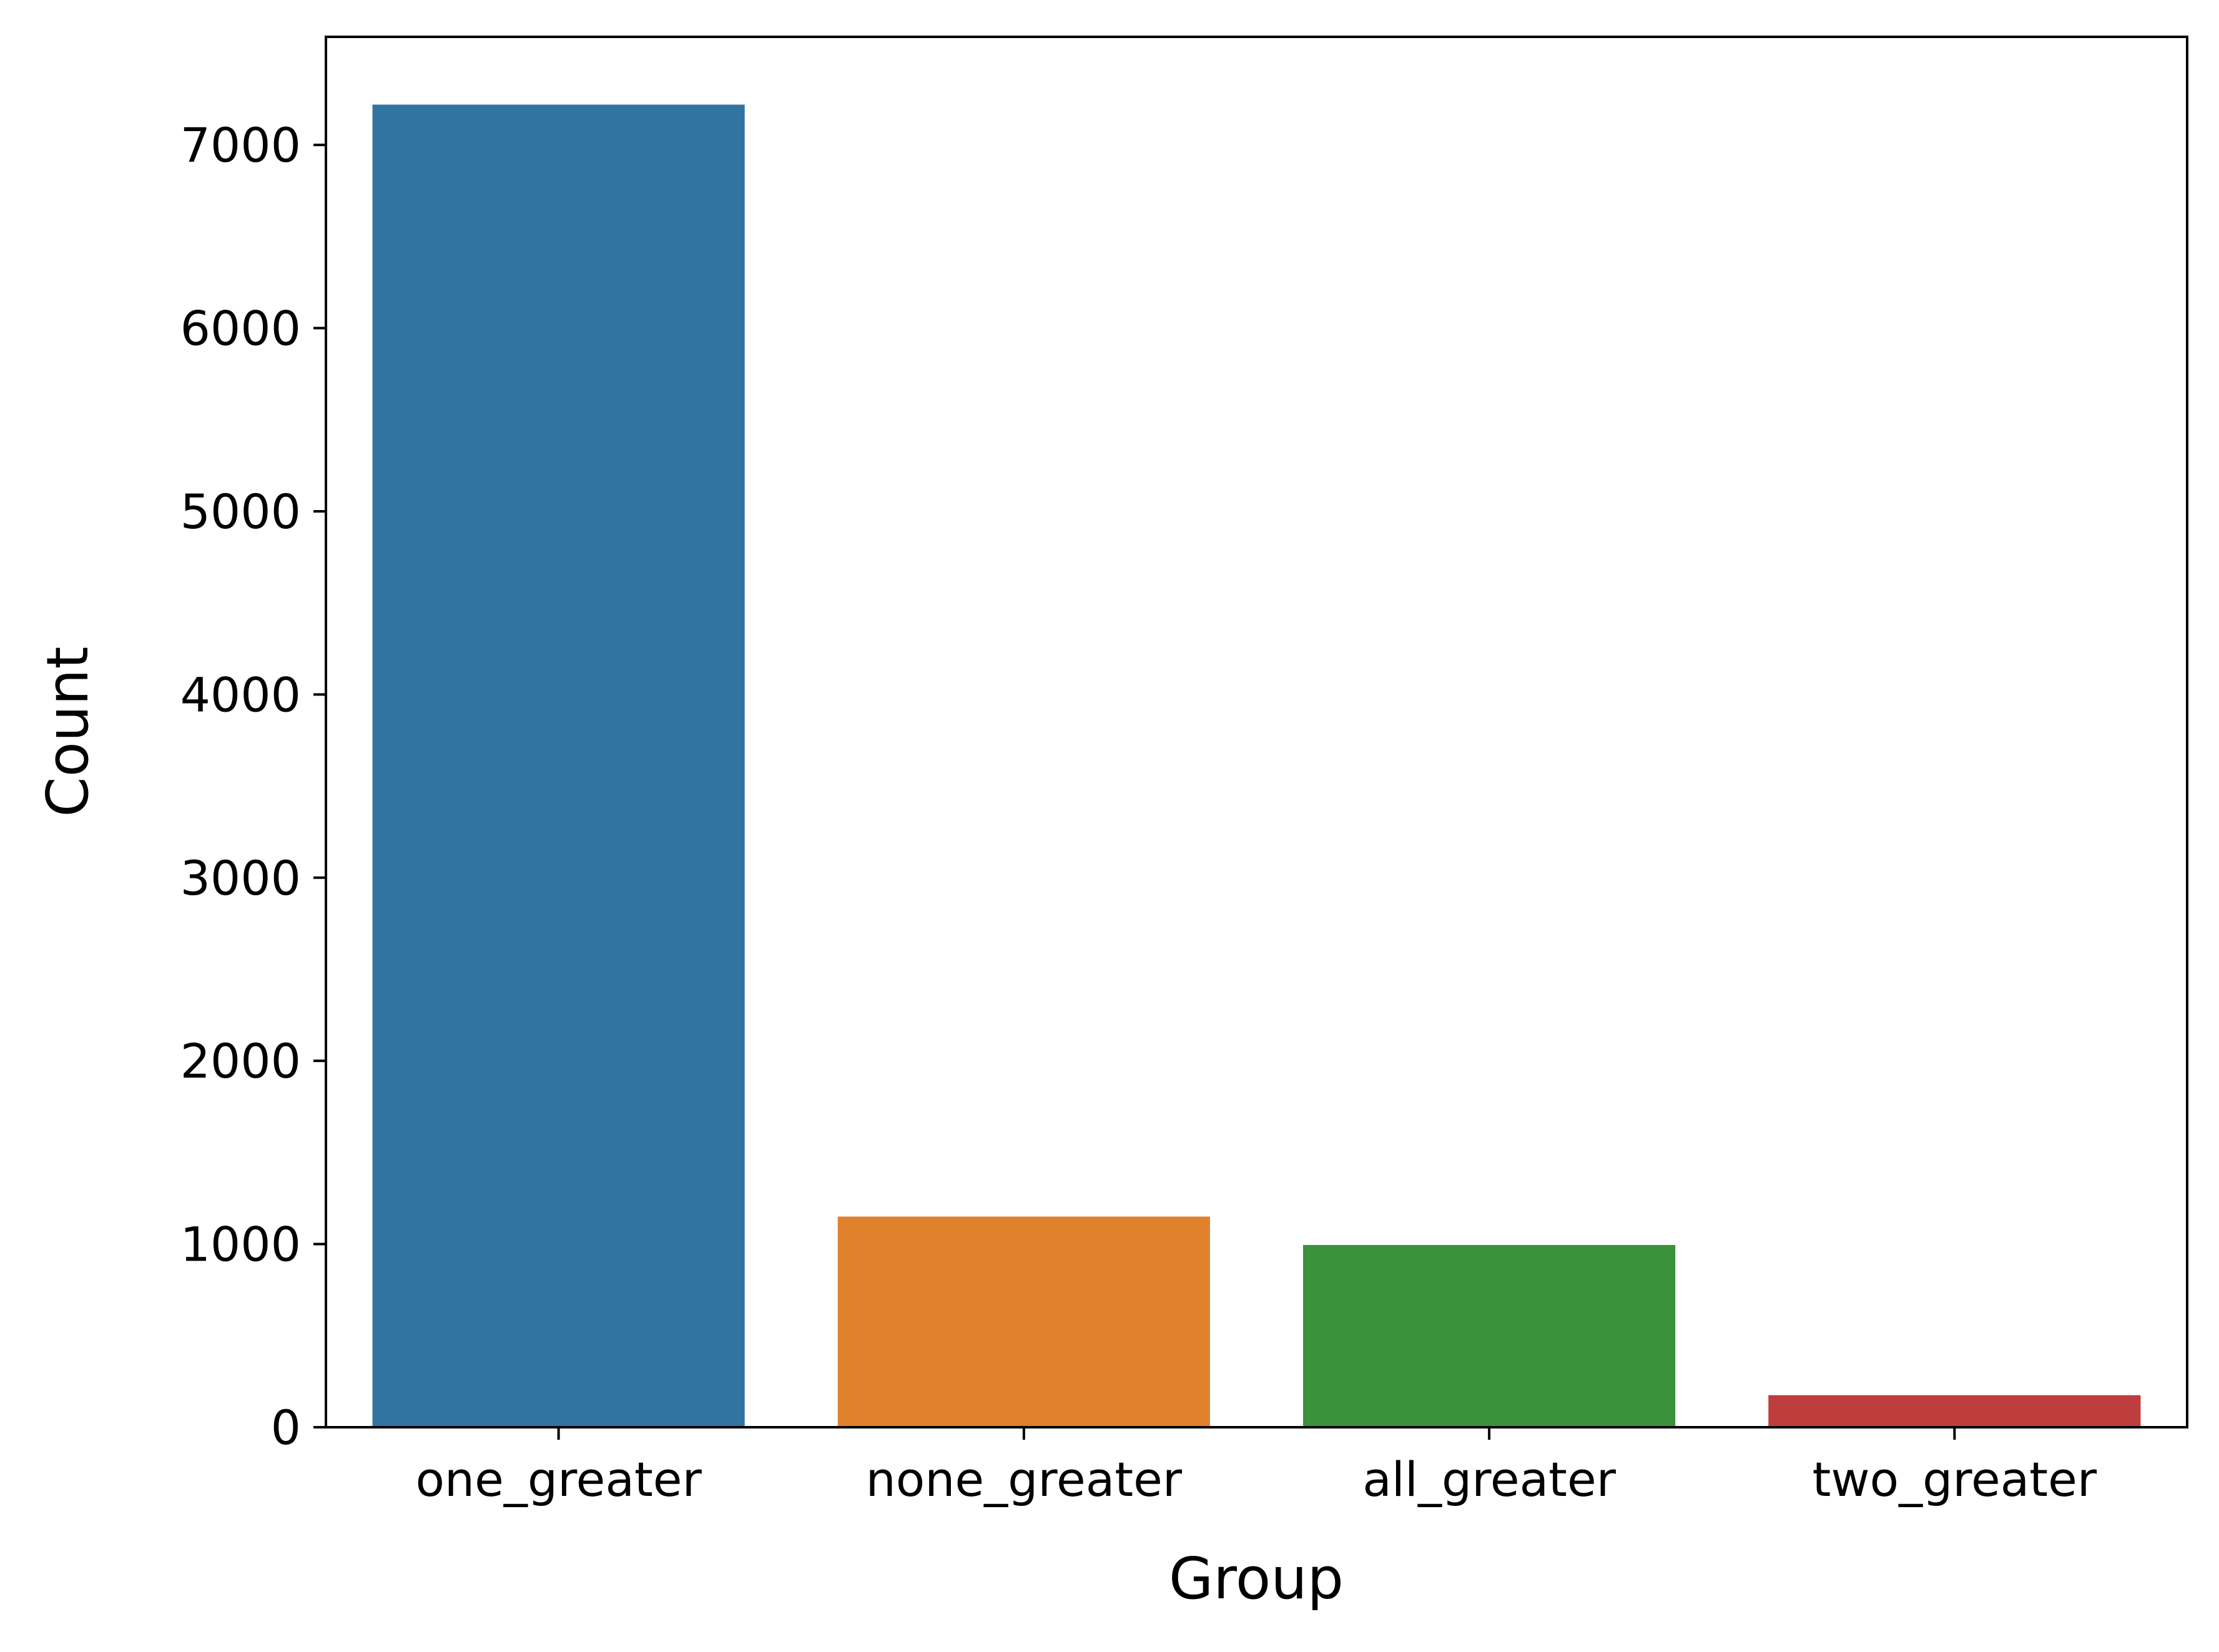 The width and height of the screenshot is (2219, 1652). I want to click on y-tick-label-4000: 4000, so click(240, 694).